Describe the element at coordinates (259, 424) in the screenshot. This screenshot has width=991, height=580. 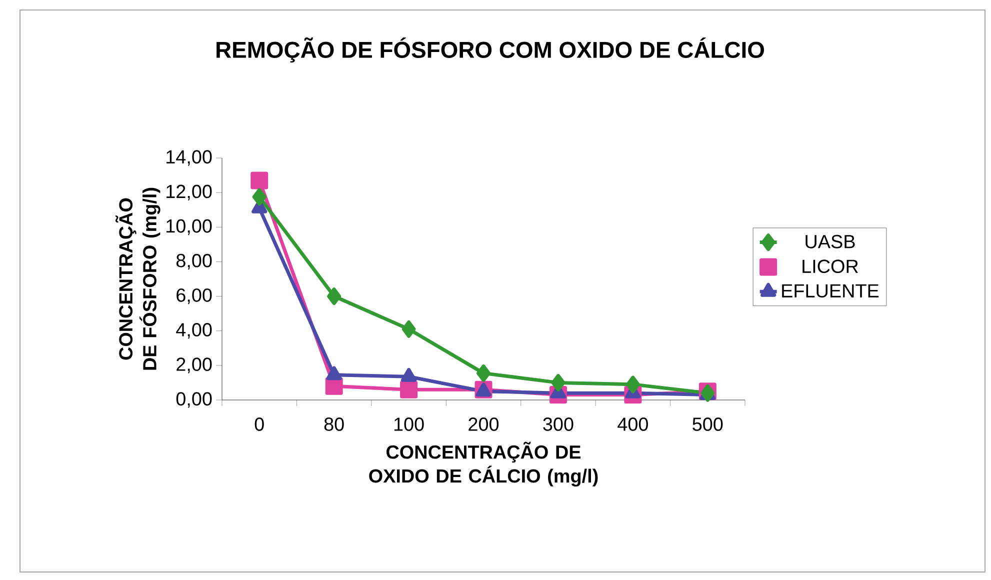
I see `x-tick-label: 0` at that location.